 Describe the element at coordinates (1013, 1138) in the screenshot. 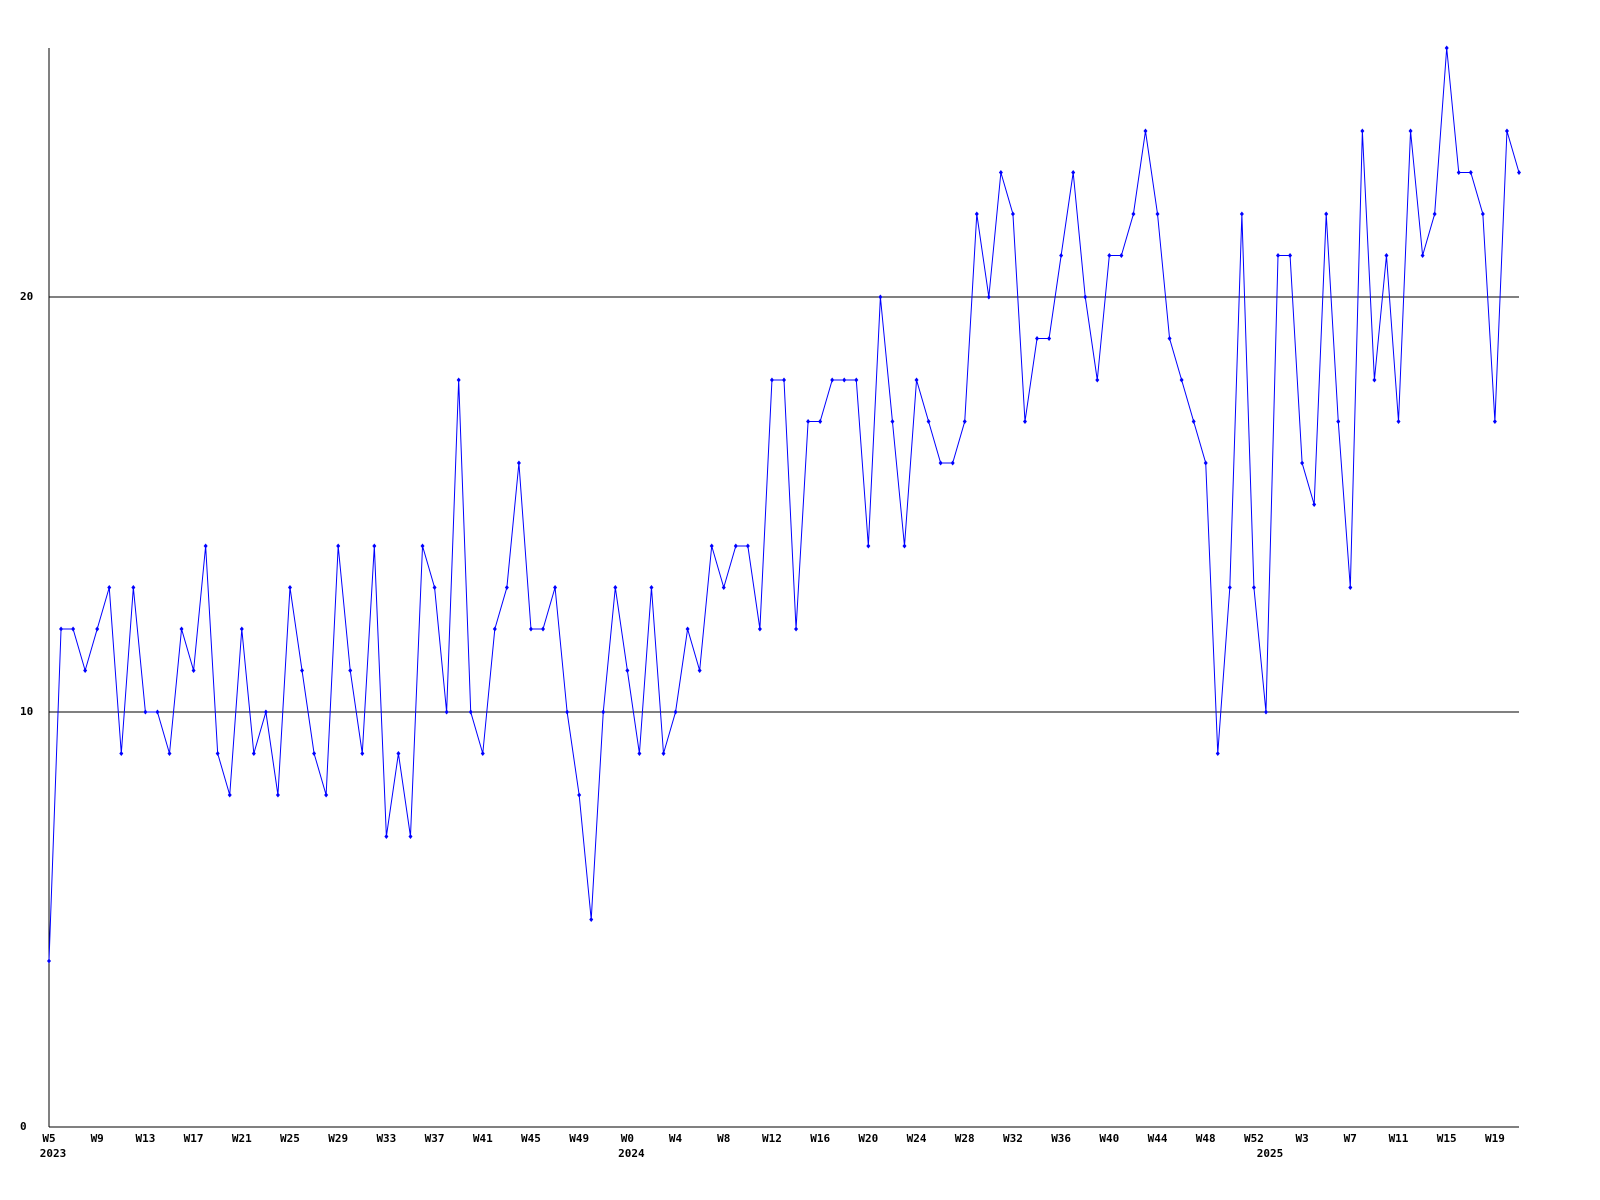

I see `x-tick-label: W32` at that location.